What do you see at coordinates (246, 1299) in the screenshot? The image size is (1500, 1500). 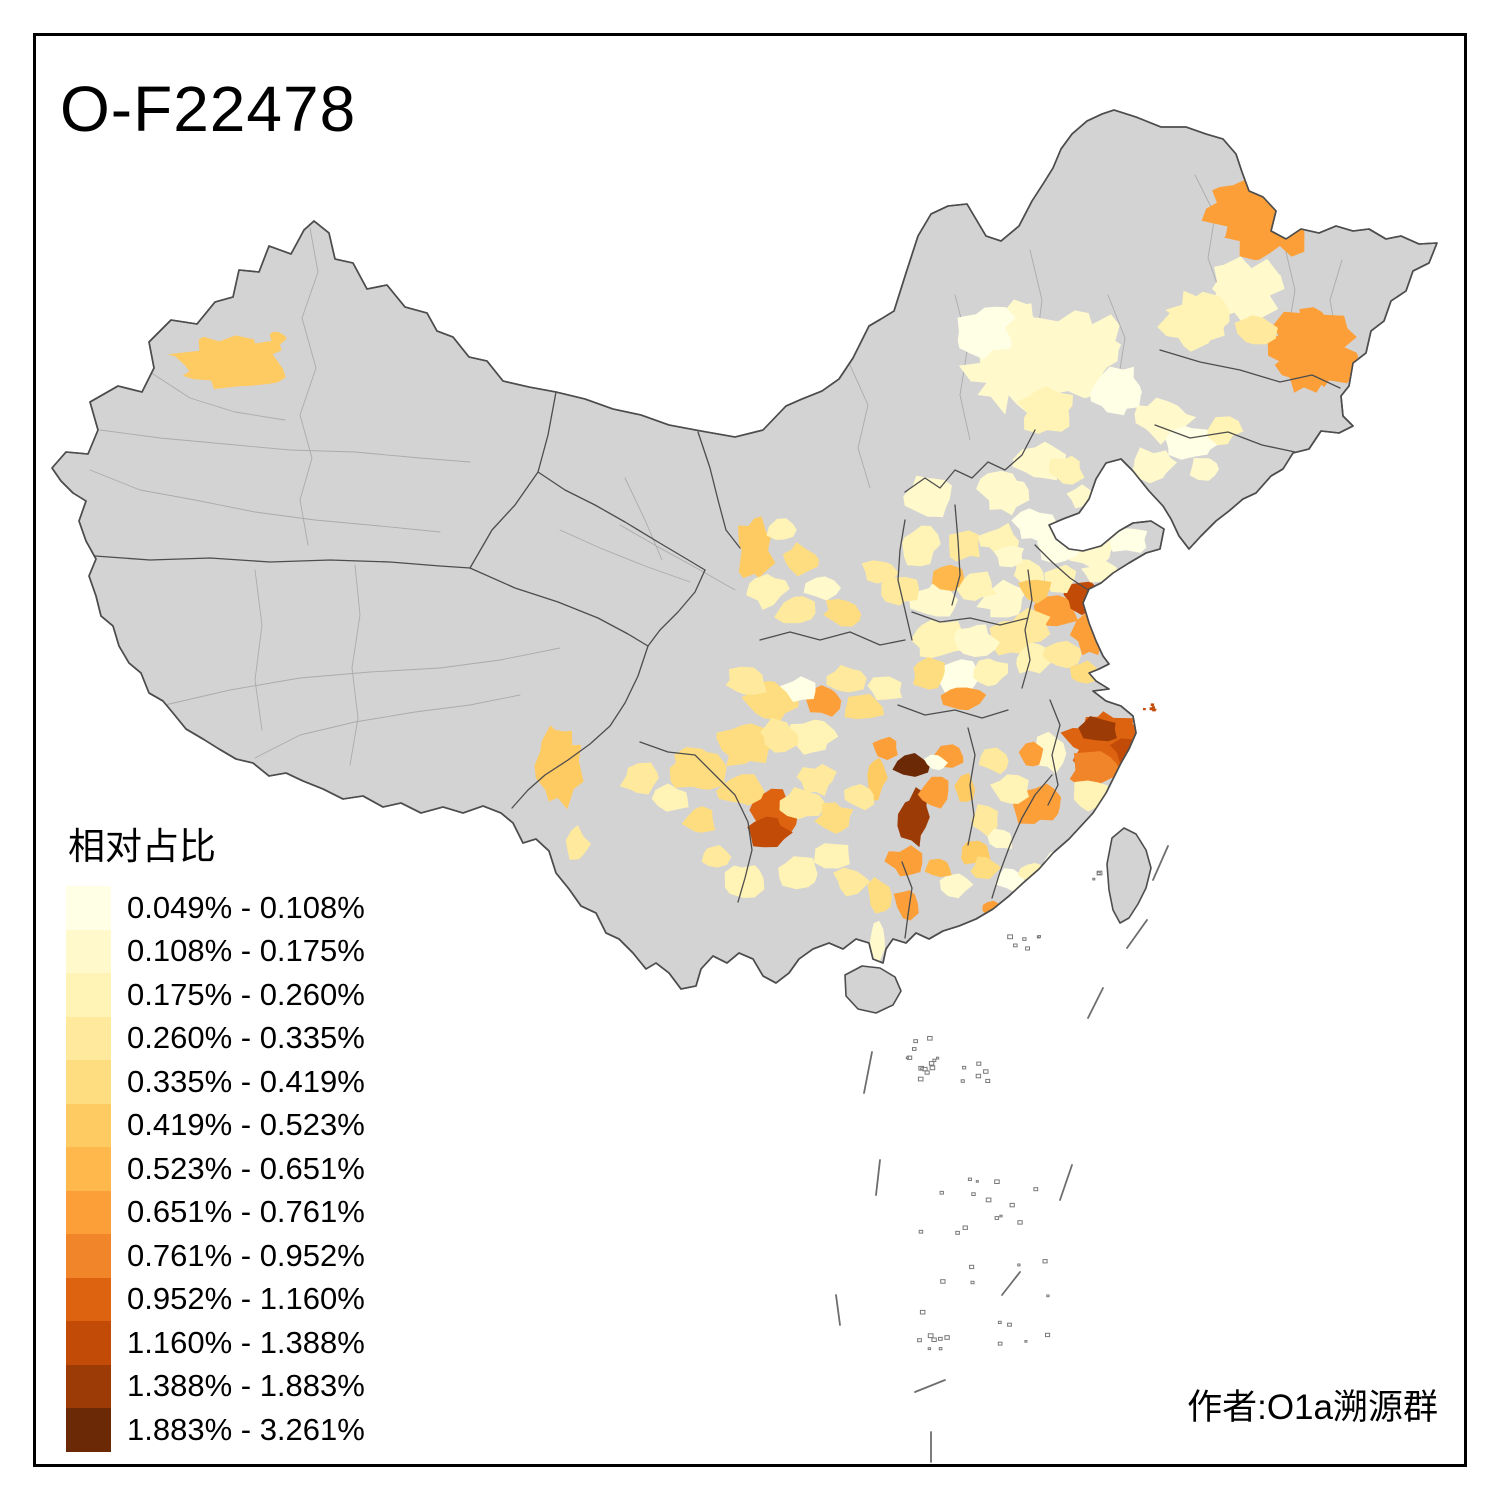 I see `legend-range-label: 0.952% - 1.160%` at bounding box center [246, 1299].